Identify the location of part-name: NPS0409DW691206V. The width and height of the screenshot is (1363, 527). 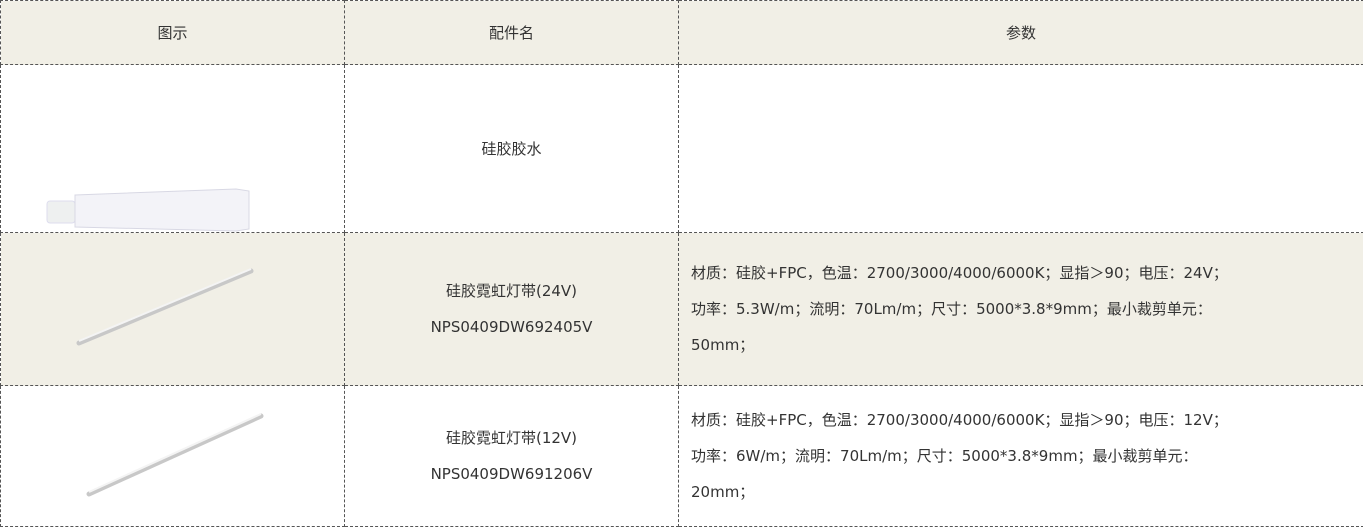
(511, 474).